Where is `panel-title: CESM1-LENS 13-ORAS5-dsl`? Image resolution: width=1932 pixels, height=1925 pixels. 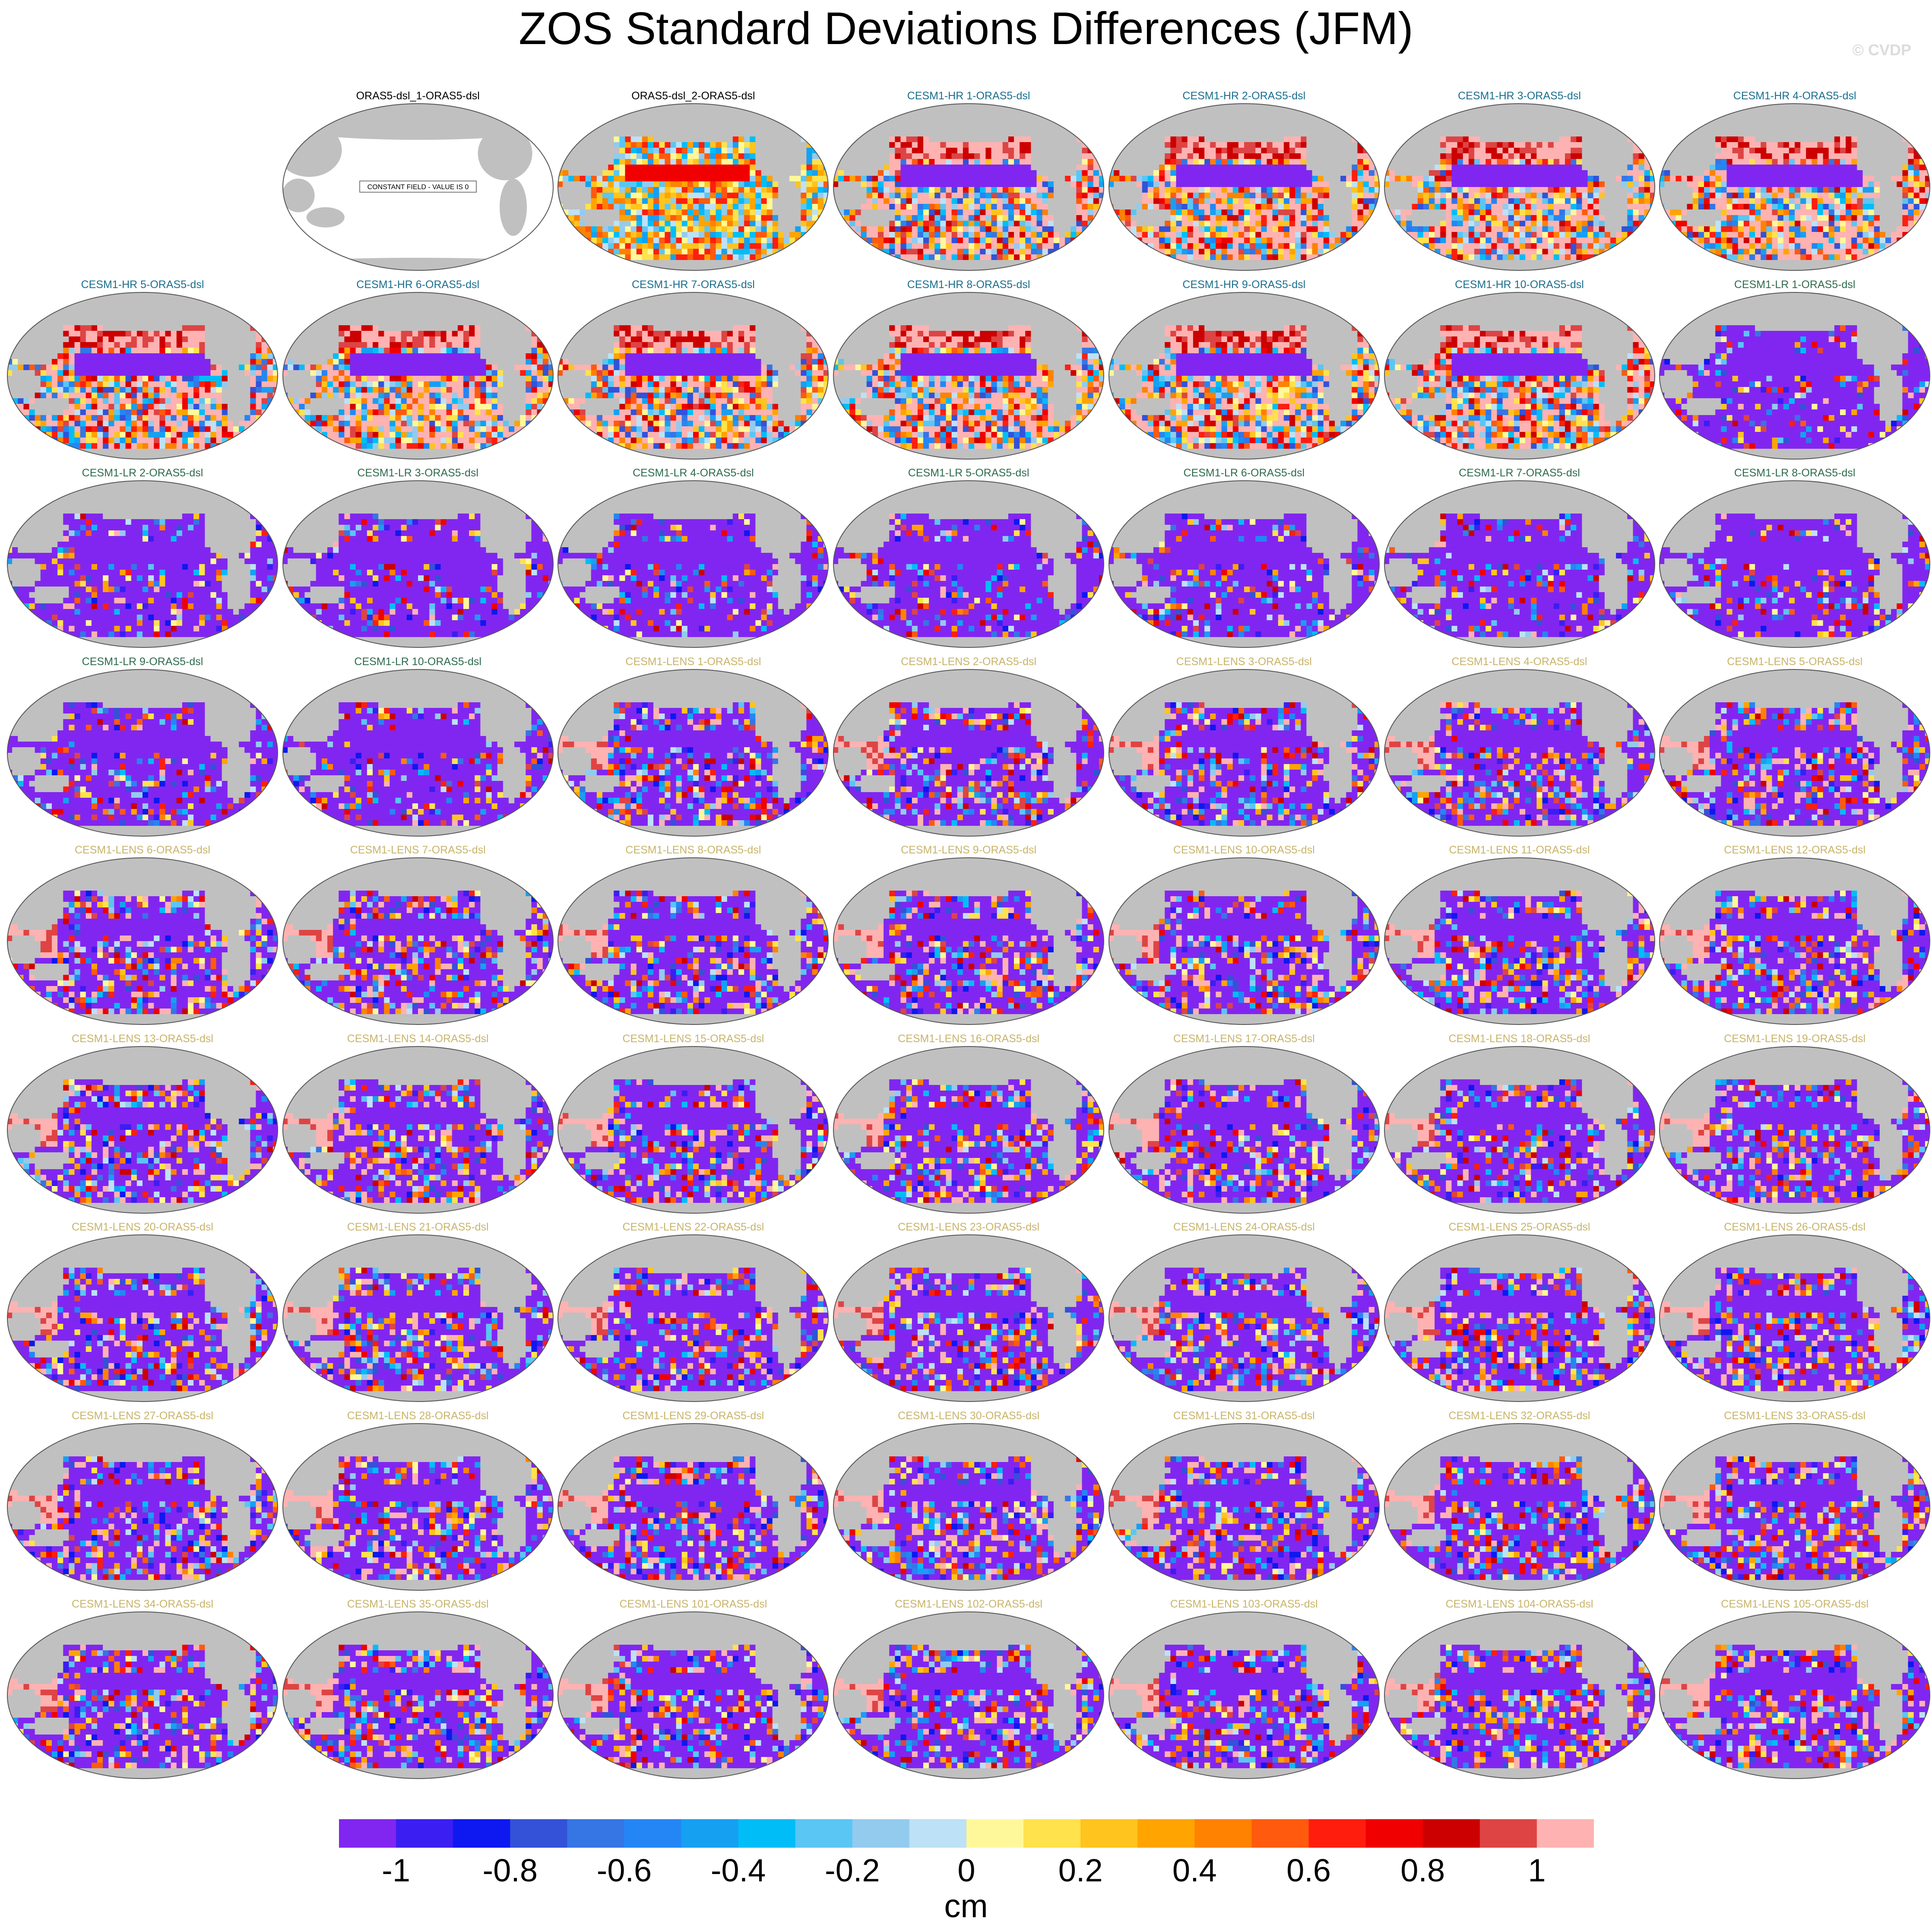 panel-title: CESM1-LENS 13-ORAS5-dsl is located at coordinates (142, 1039).